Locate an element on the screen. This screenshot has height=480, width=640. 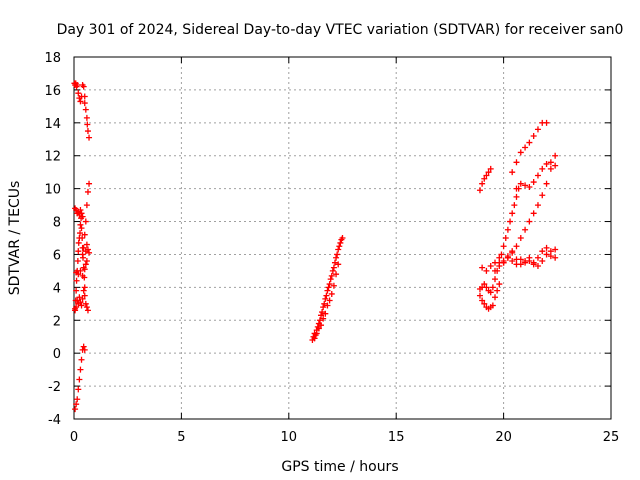
y-tick-label: 18 is located at coordinates (52, 58).